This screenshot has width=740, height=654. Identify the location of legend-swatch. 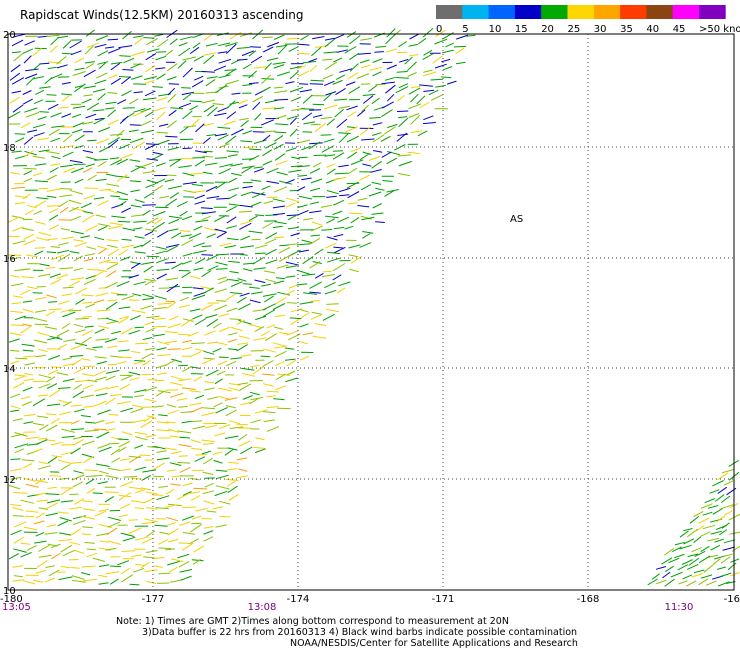
(633, 12).